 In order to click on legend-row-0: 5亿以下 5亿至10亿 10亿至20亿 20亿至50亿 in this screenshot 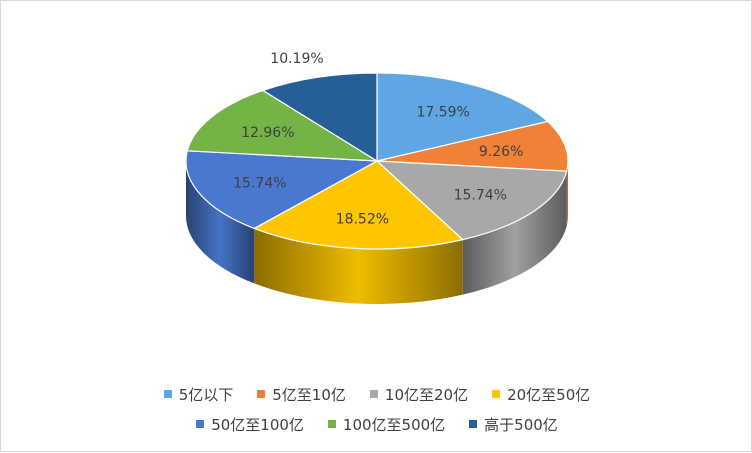, I will do `click(377, 394)`.